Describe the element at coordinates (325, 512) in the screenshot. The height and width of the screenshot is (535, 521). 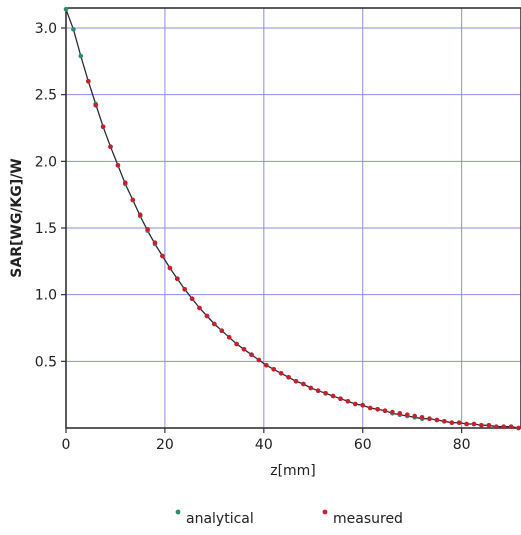
I see `legend-marker-measured` at that location.